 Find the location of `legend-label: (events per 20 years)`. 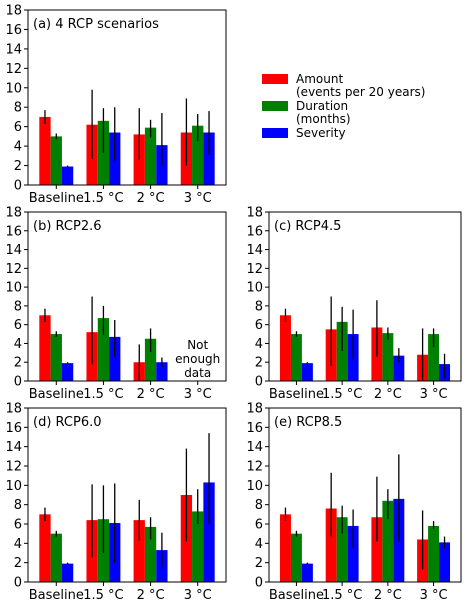

legend-label: (events per 20 years) is located at coordinates (360, 92).